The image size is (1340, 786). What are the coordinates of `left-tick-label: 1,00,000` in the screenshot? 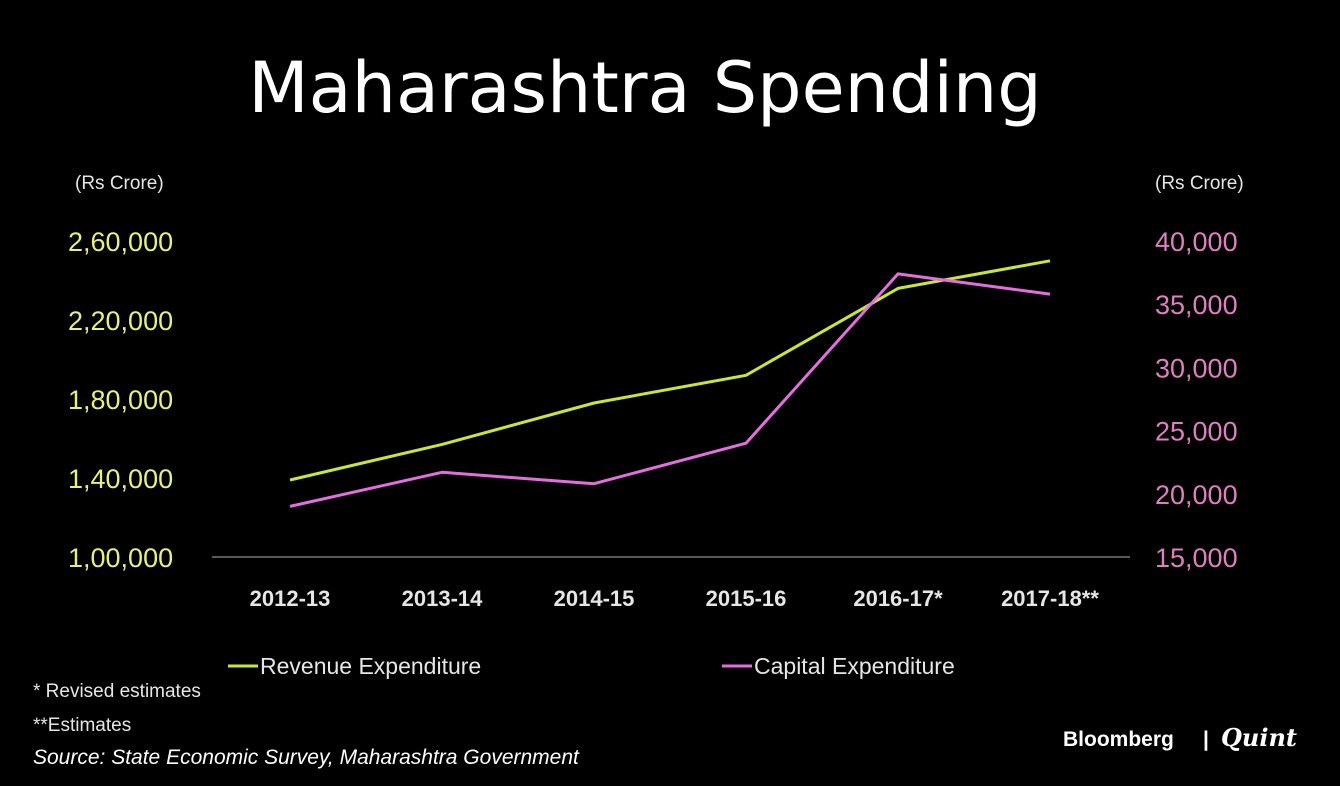 It's located at (120, 558).